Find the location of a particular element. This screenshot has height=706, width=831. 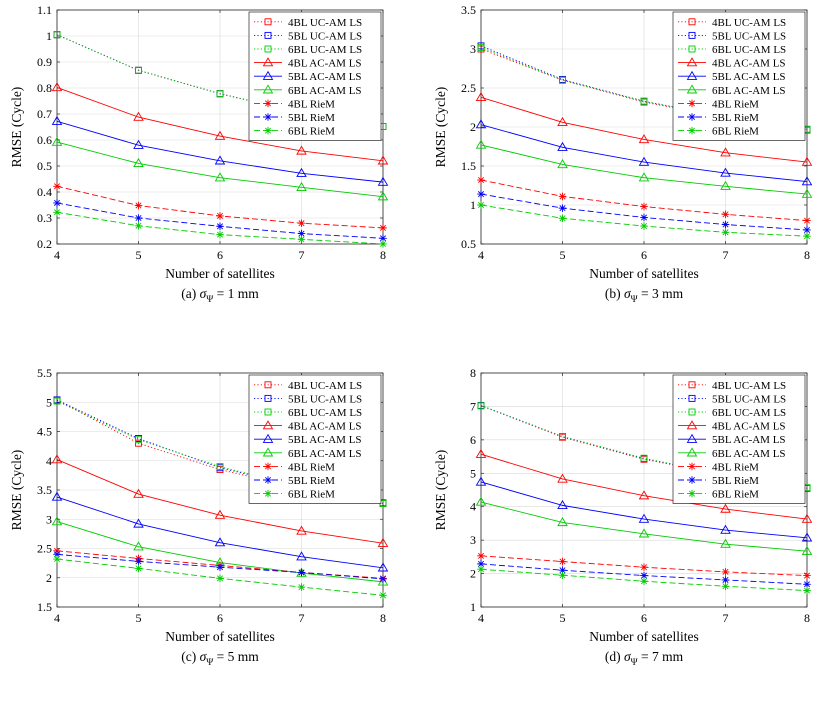

legend-entry: 6BL RieM is located at coordinates (735, 132).